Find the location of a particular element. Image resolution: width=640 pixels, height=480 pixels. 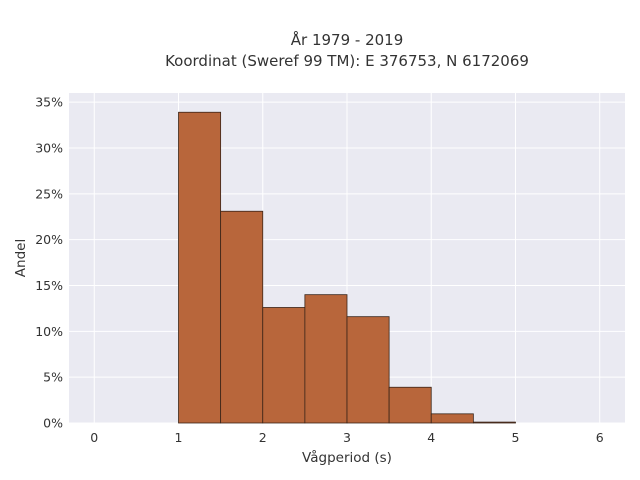

x-tick-label: 1 is located at coordinates (179, 437).